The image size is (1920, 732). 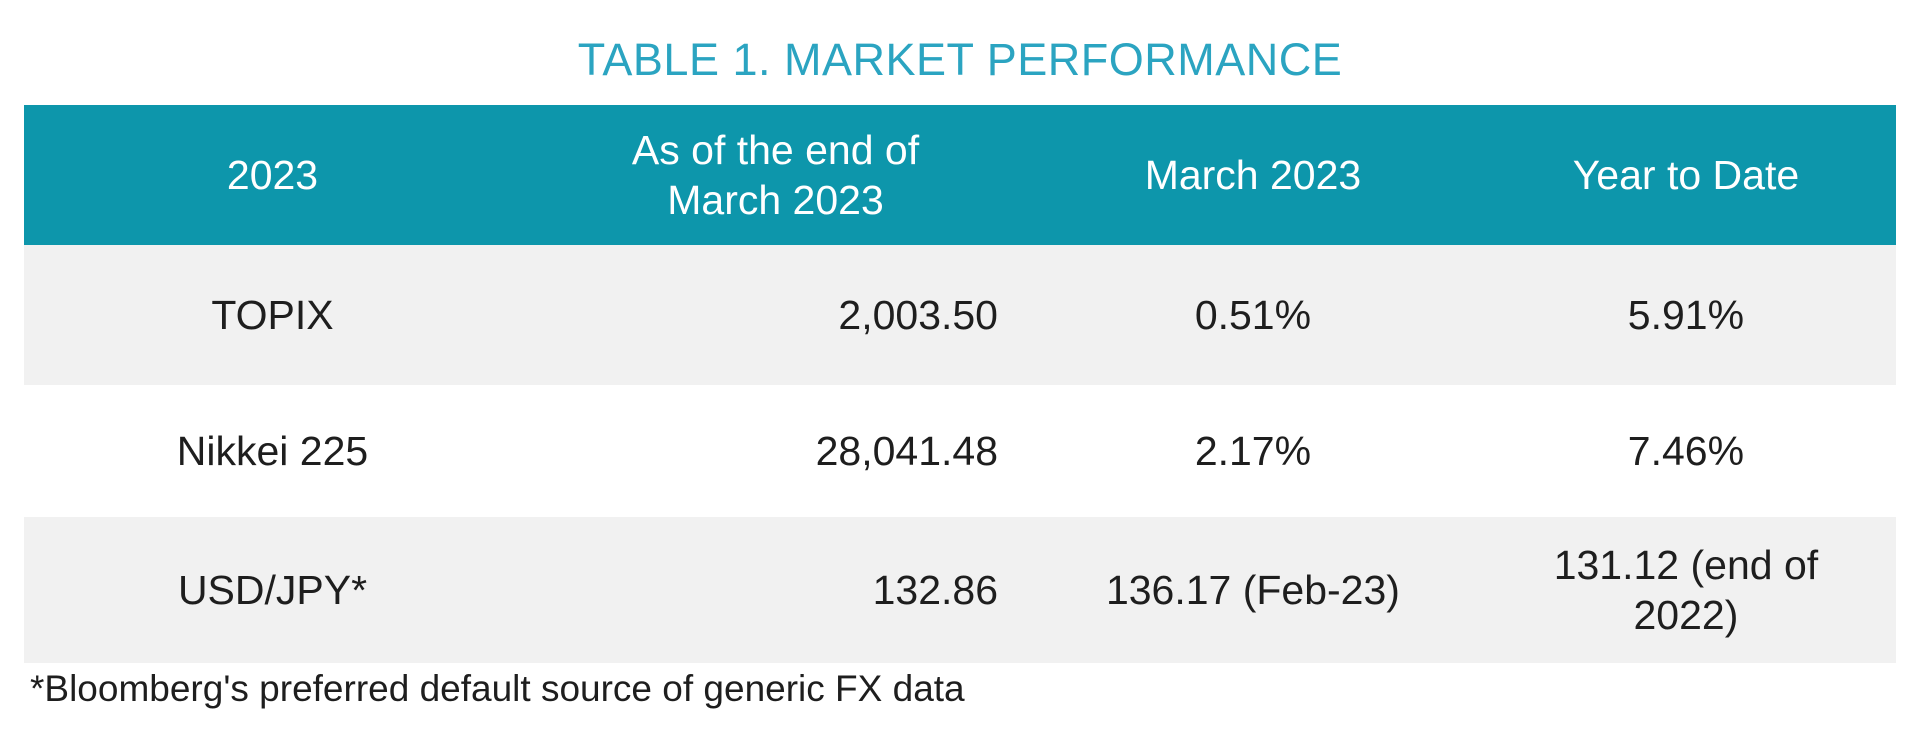 I want to click on column-header-end-of-march: As of the end of March 2023, so click(x=775, y=175).